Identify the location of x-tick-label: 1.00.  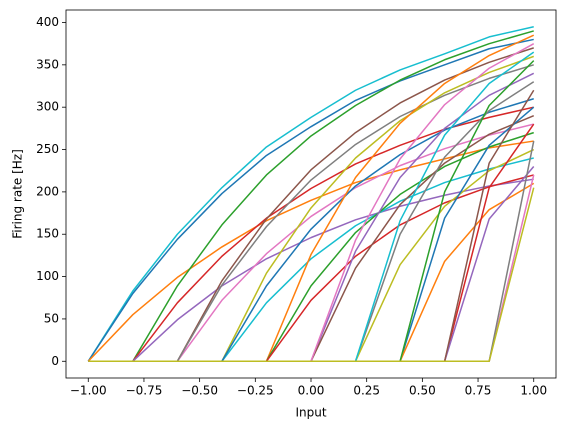
(533, 391).